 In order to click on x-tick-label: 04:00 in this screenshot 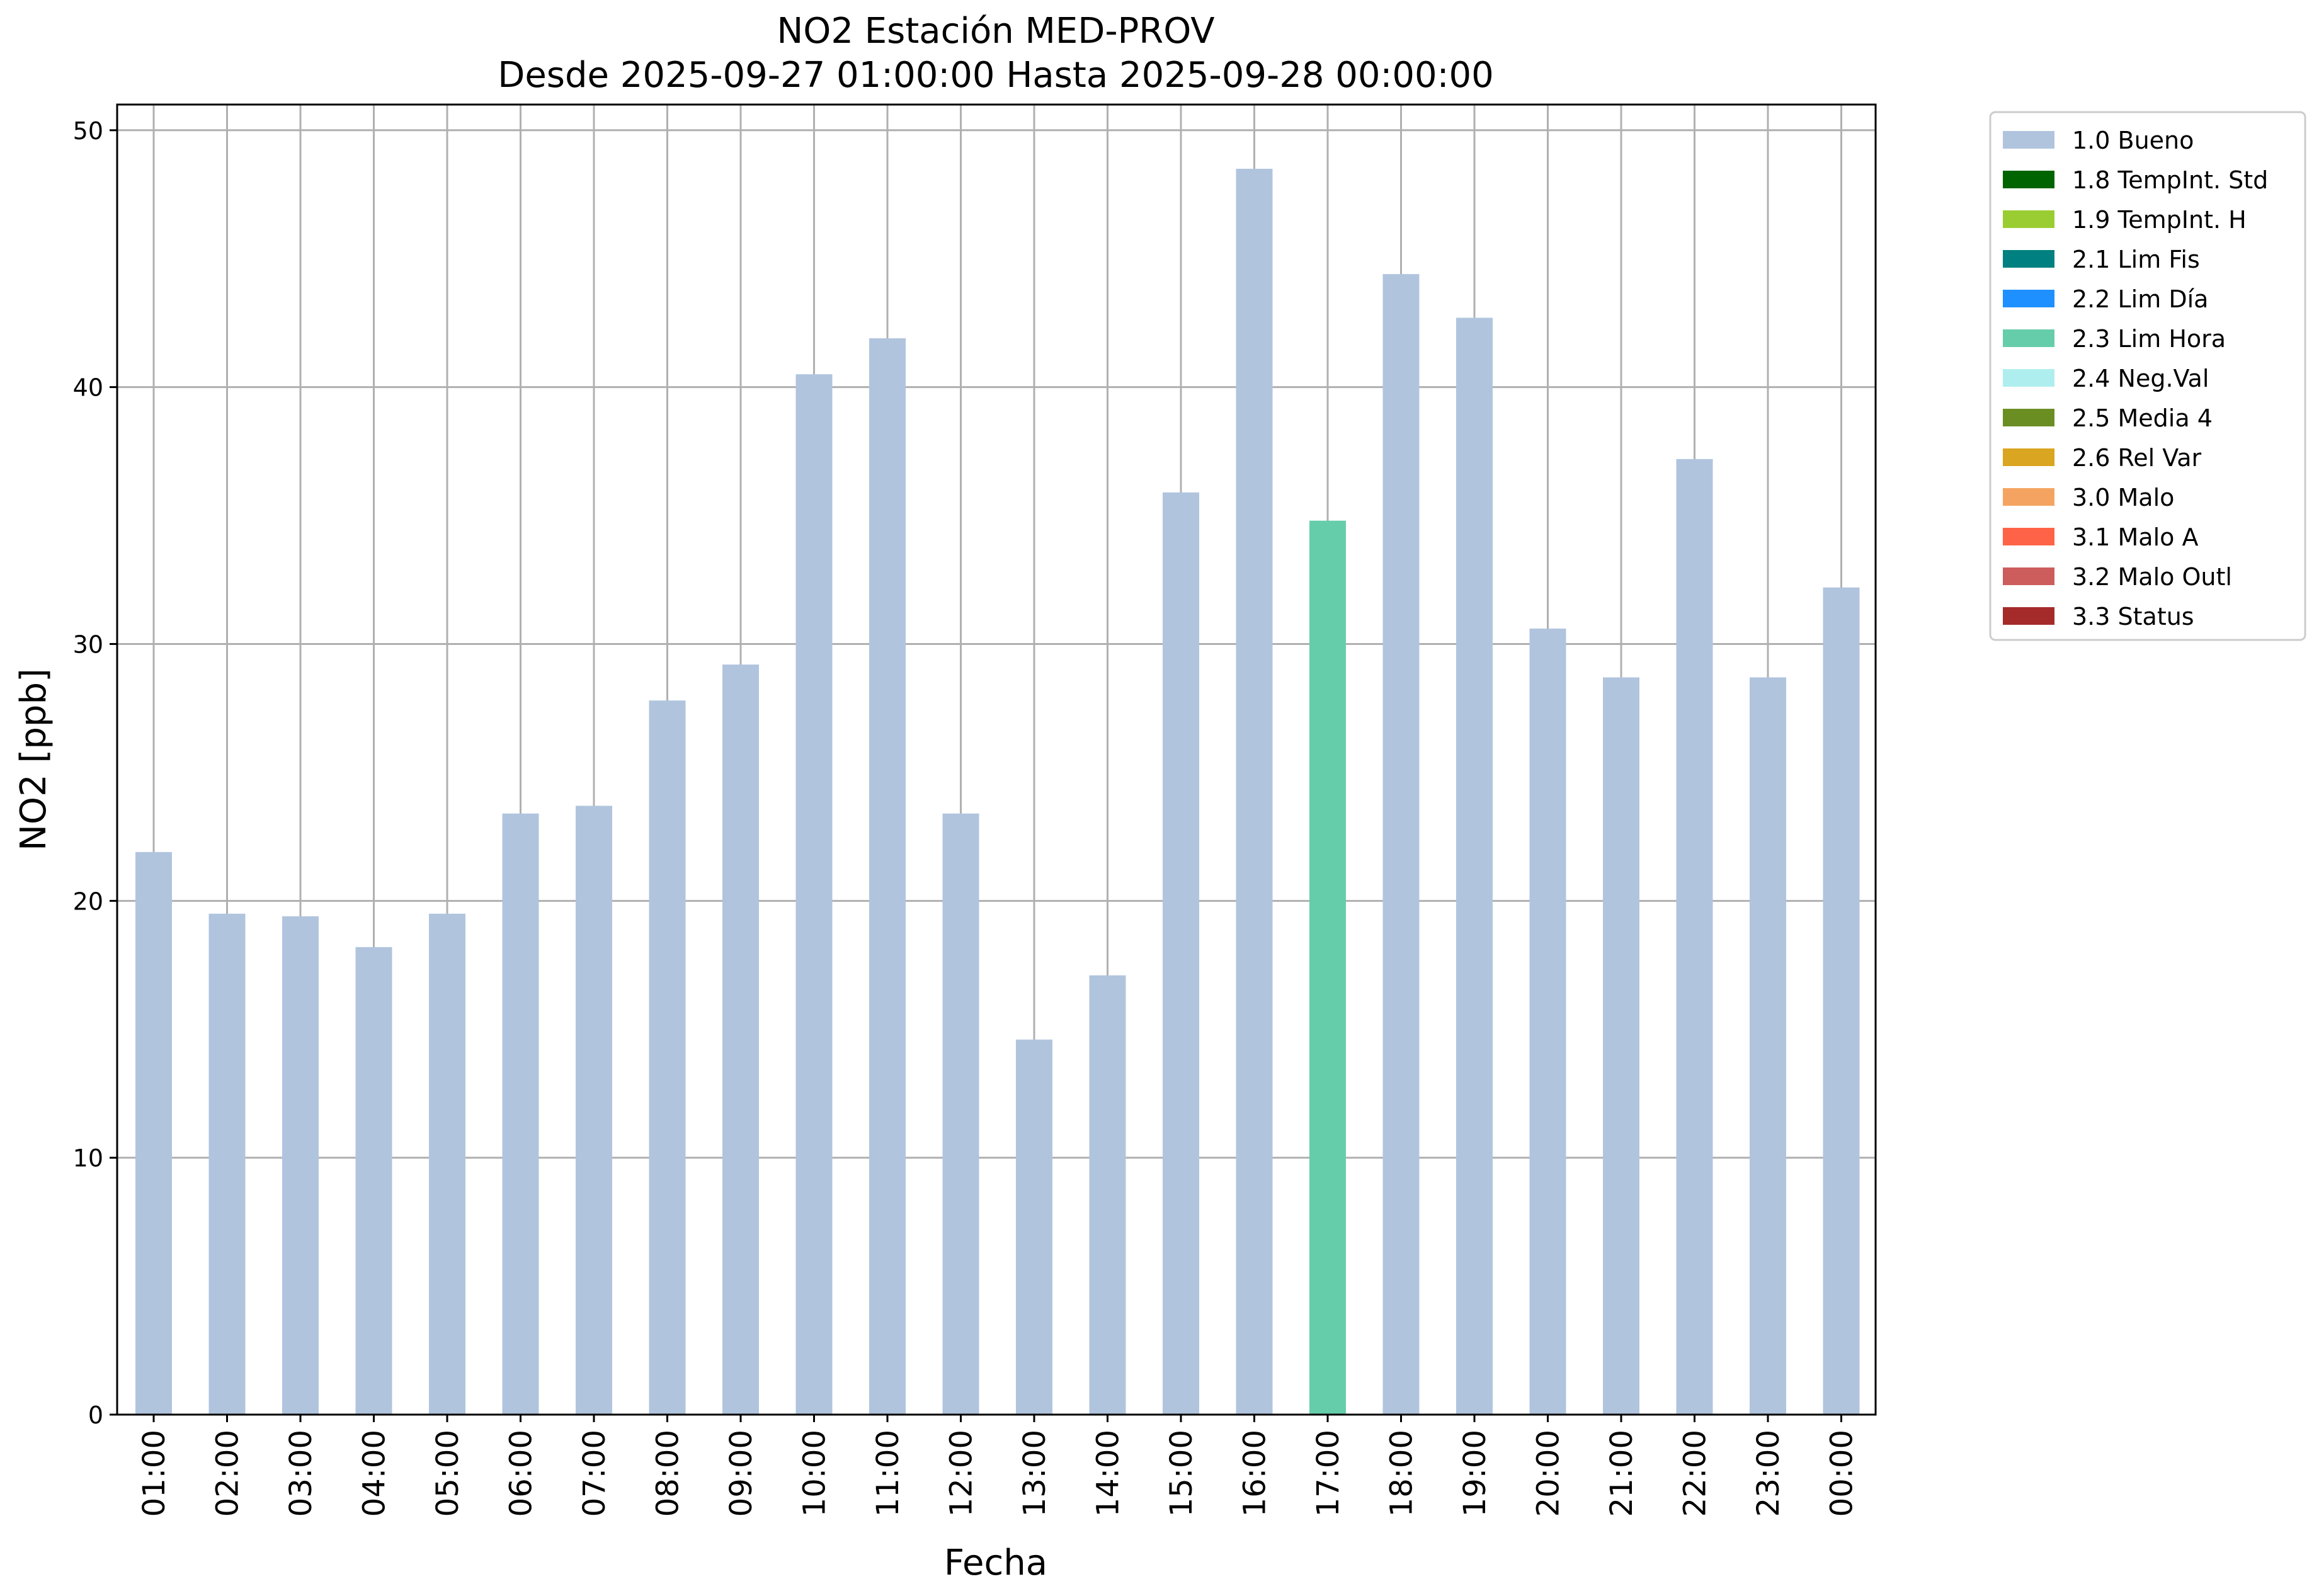, I will do `click(374, 1473)`.